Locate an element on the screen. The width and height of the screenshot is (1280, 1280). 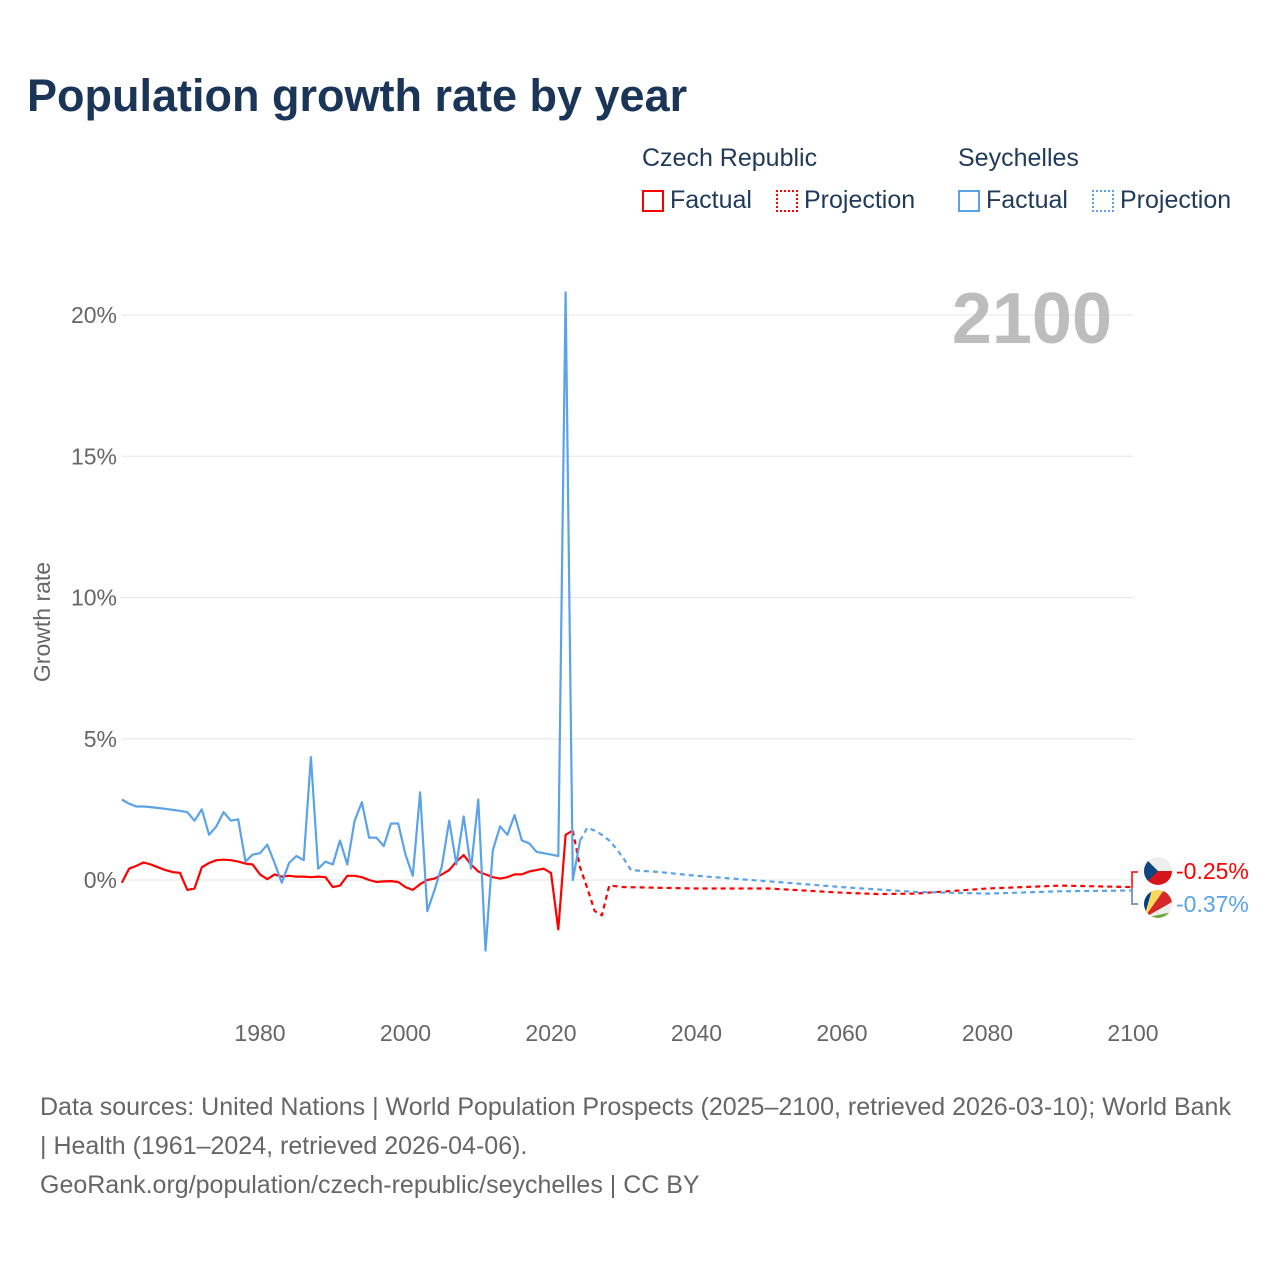
end-bracket-czech is located at coordinates (1134, 888).